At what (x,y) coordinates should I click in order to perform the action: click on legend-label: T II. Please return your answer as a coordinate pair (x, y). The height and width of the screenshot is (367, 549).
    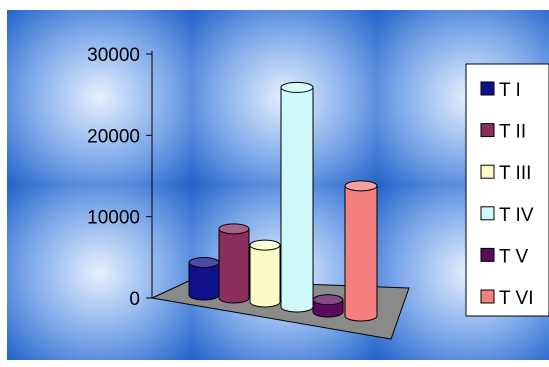
    Looking at the image, I should click on (512, 132).